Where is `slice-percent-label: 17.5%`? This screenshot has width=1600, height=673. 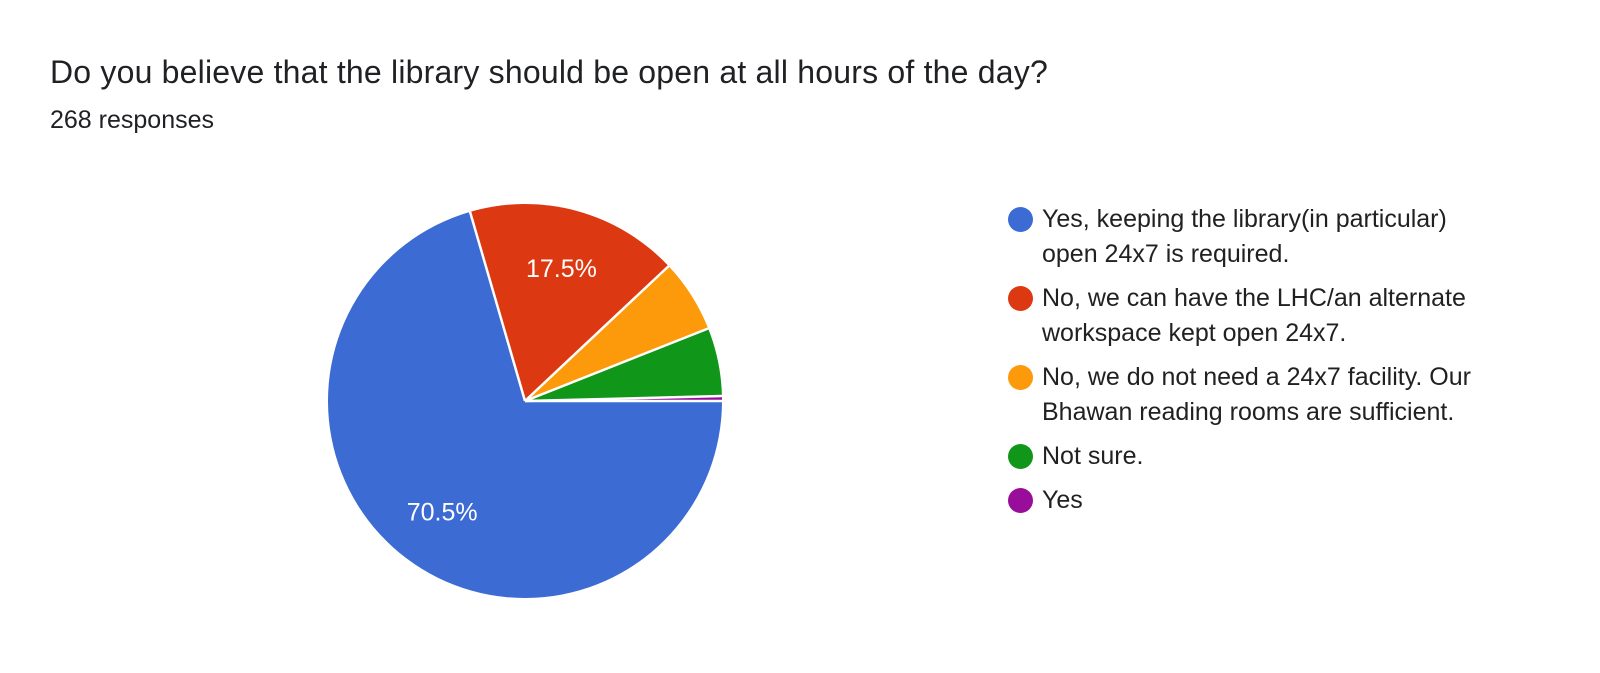
slice-percent-label: 17.5% is located at coordinates (561, 269).